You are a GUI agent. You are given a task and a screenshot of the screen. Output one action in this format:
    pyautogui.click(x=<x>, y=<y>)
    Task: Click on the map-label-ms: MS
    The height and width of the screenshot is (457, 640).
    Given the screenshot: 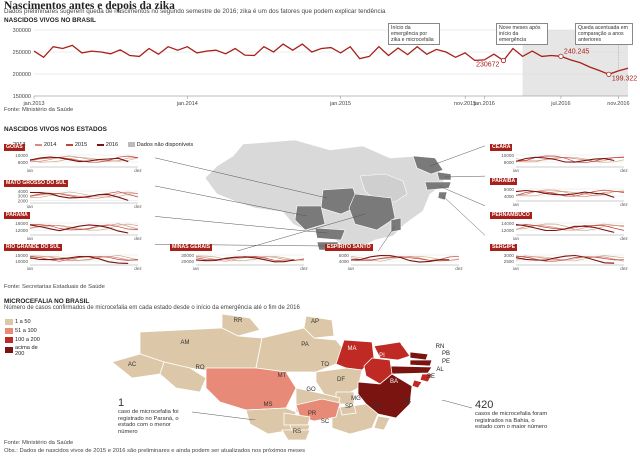 What is the action you would take?
    pyautogui.click(x=268, y=405)
    